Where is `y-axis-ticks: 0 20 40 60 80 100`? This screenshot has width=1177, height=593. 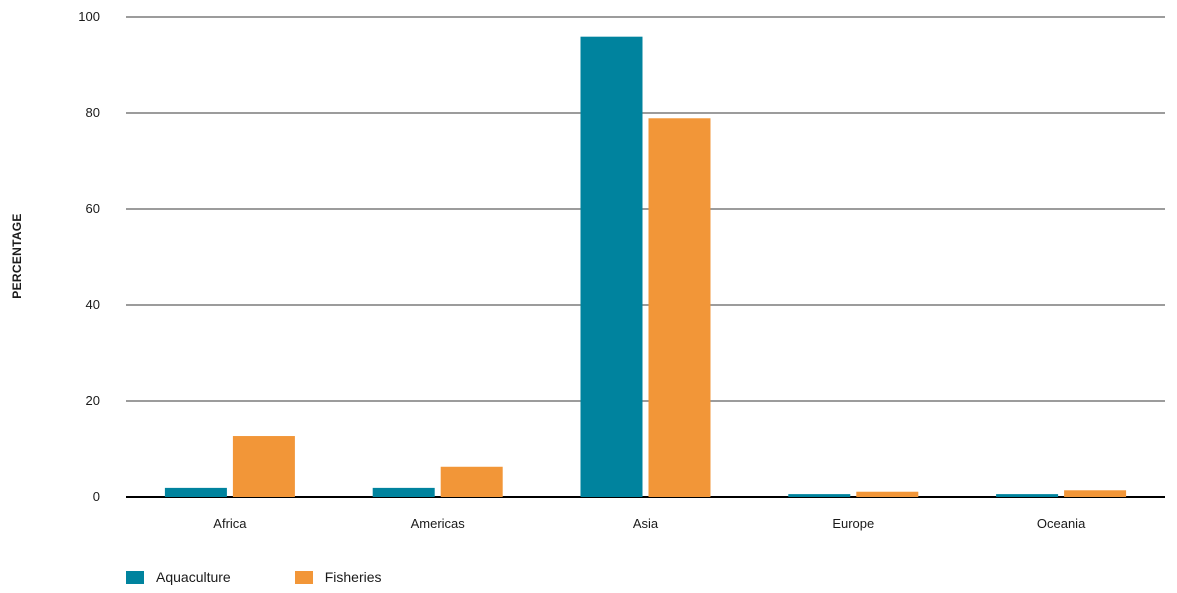
y-axis-ticks: 0 20 40 60 80 100 is located at coordinates (89, 256).